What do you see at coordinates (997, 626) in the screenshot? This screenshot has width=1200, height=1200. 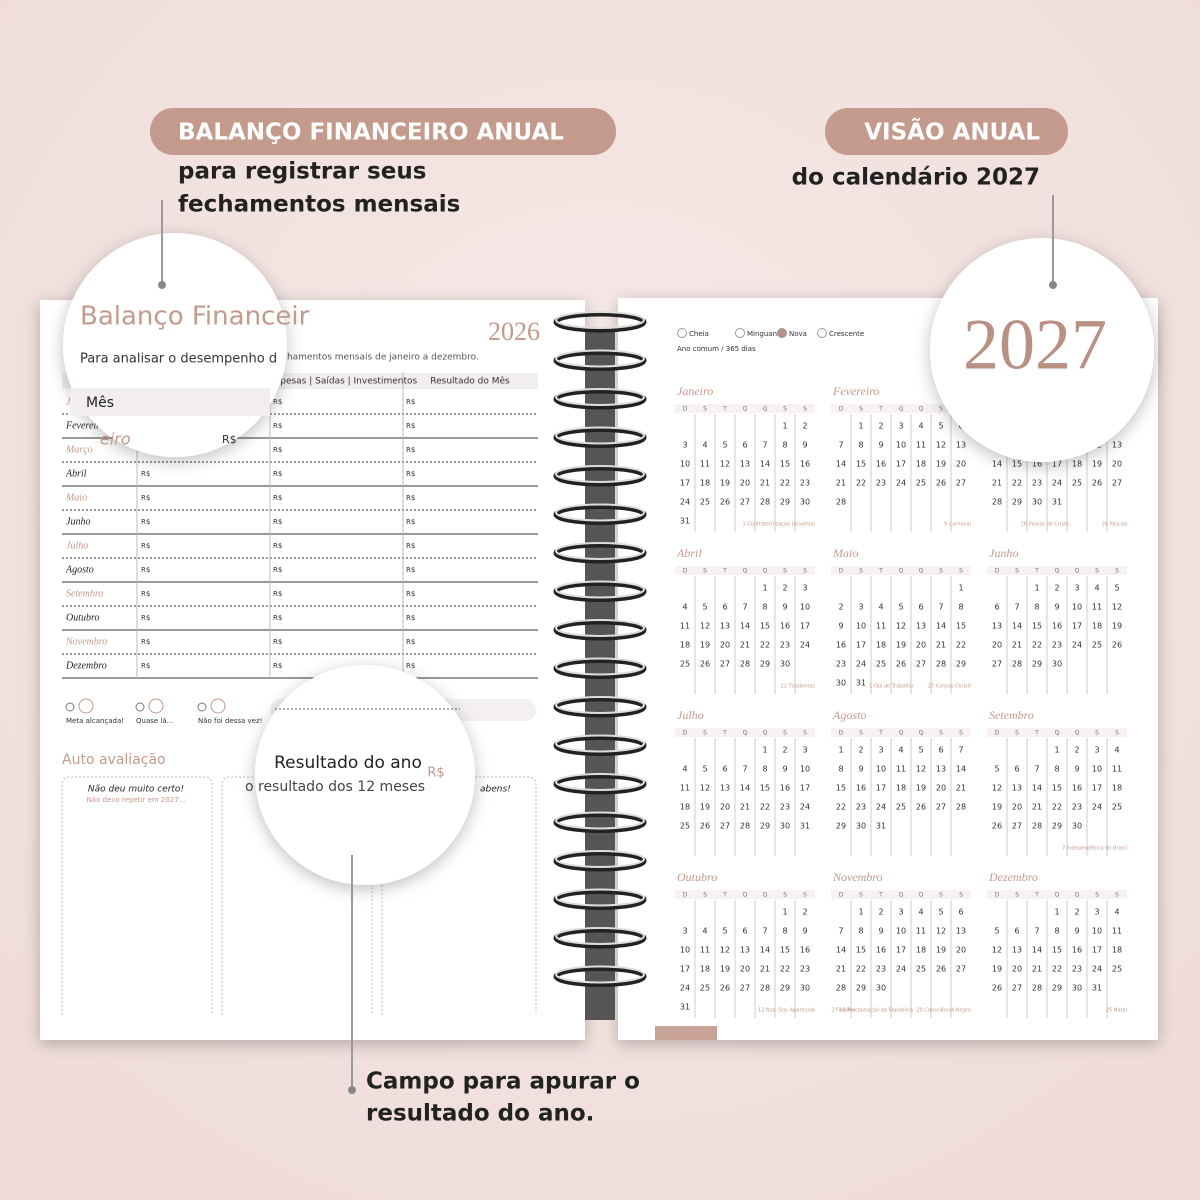 I see `day: 13` at bounding box center [997, 626].